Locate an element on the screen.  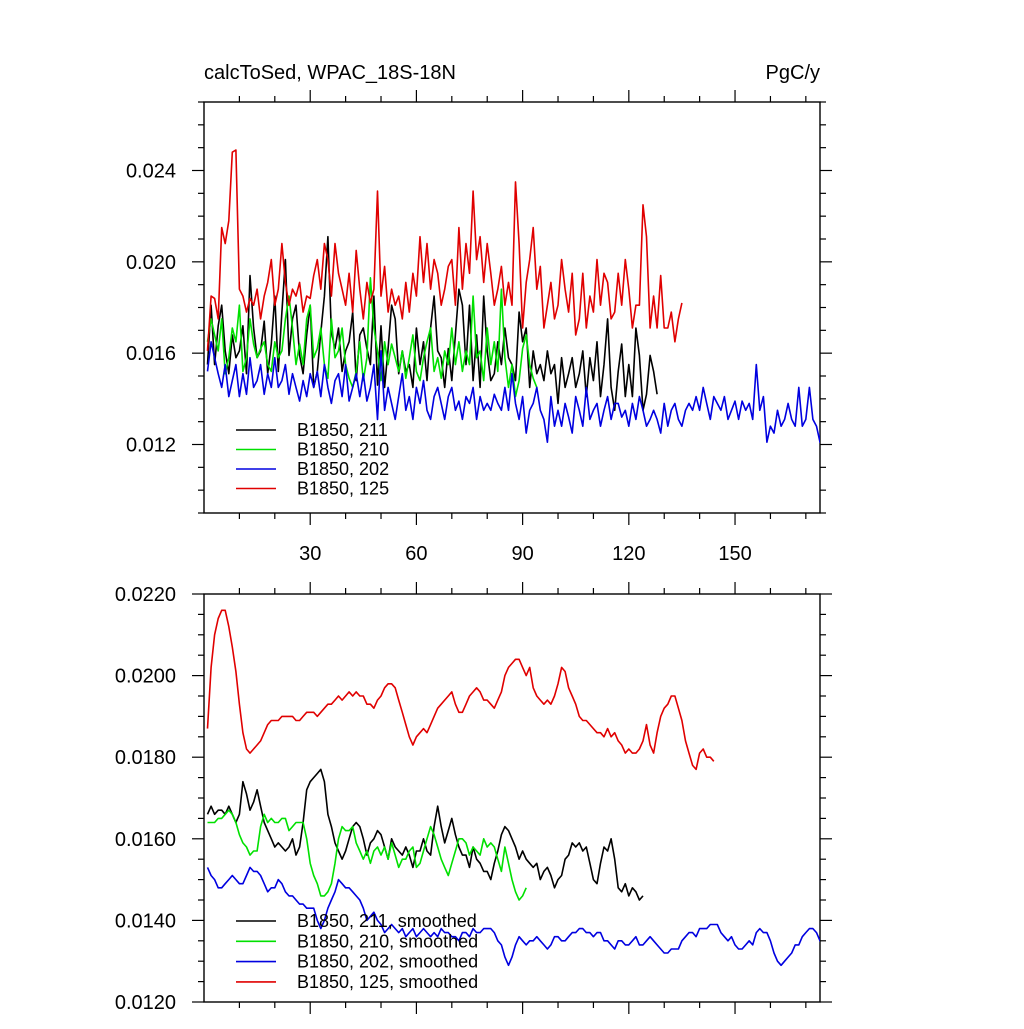
y-tick-label: 0.024 is located at coordinates (151, 172).